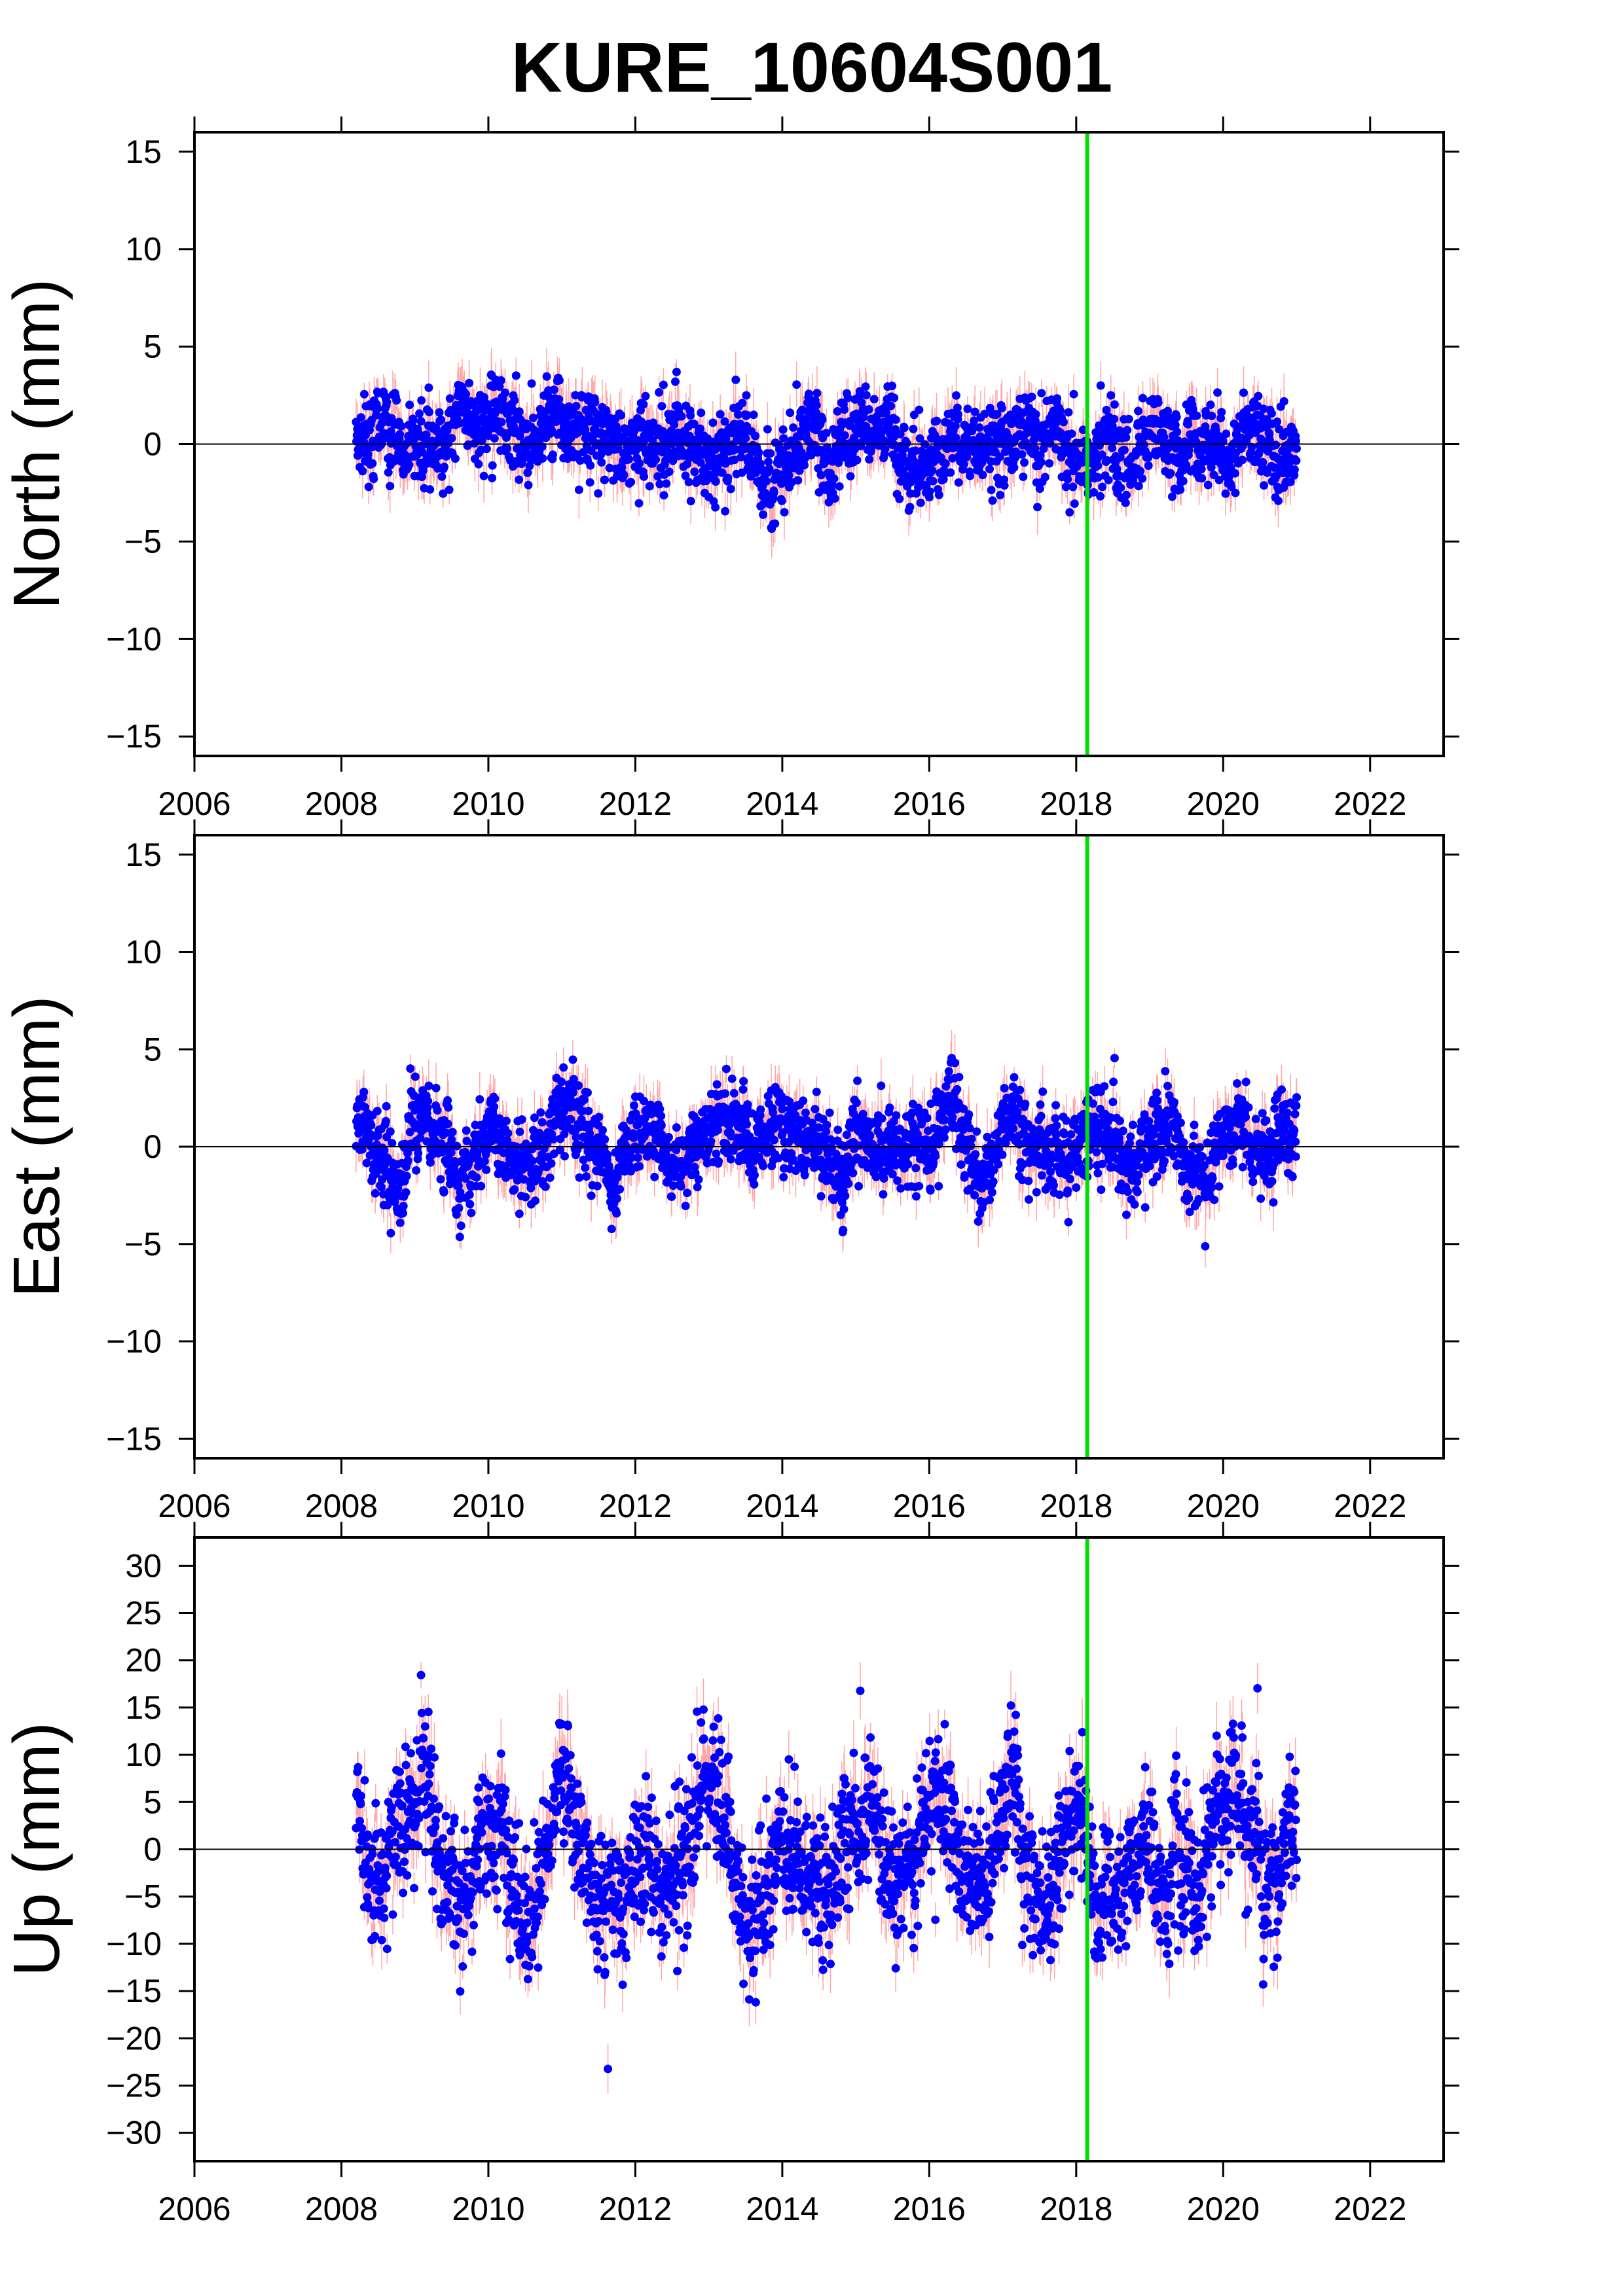  Describe the element at coordinates (1370, 1506) in the screenshot. I see `x-tick-label: 2022` at that location.